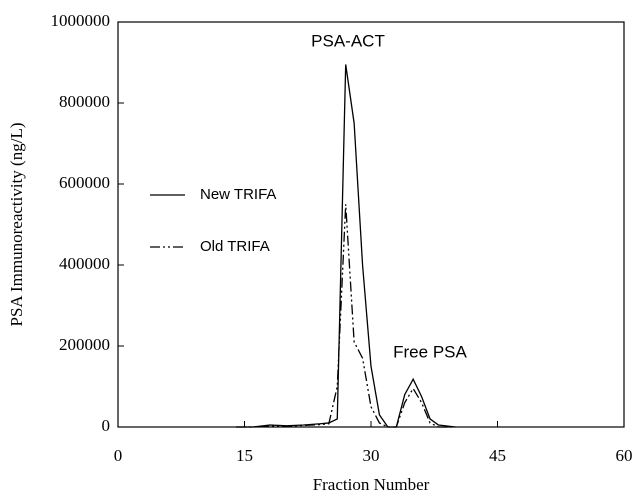  I want to click on y-tick-label: 0, so click(106, 425).